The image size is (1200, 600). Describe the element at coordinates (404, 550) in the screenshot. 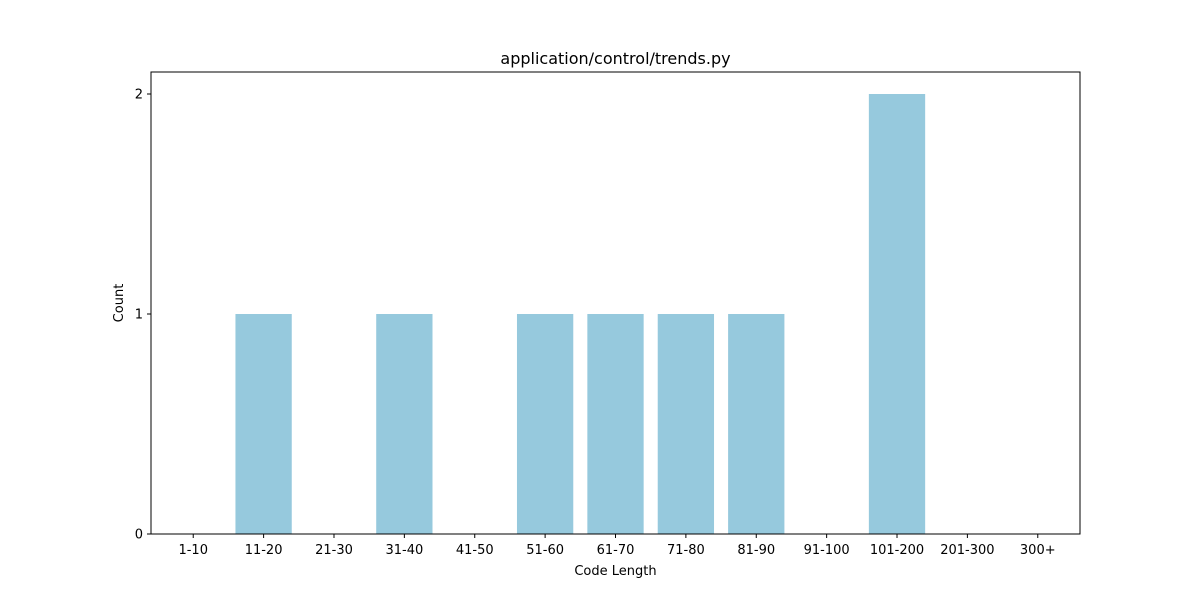

I see `x-tick-label: 31-40` at that location.